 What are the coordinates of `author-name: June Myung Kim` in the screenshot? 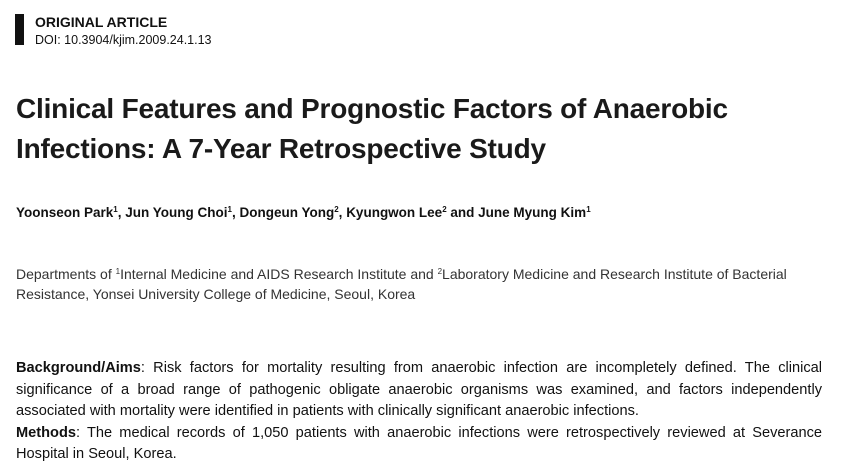 It's located at (532, 212).